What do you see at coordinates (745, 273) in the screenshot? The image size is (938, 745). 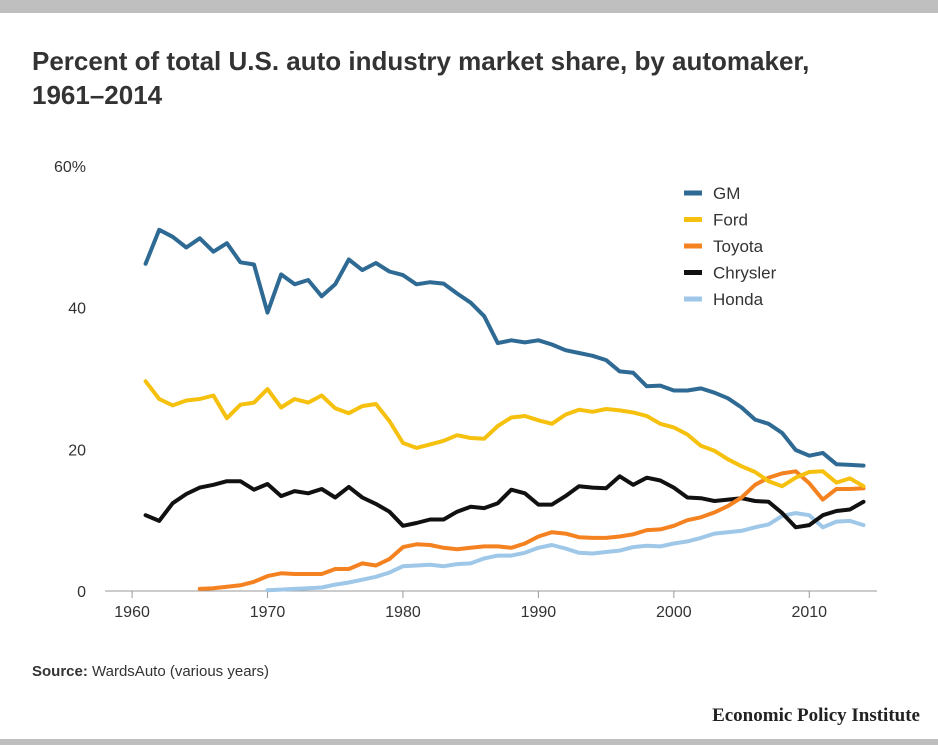 I see `legend-label-chrysler: Chrysler` at bounding box center [745, 273].